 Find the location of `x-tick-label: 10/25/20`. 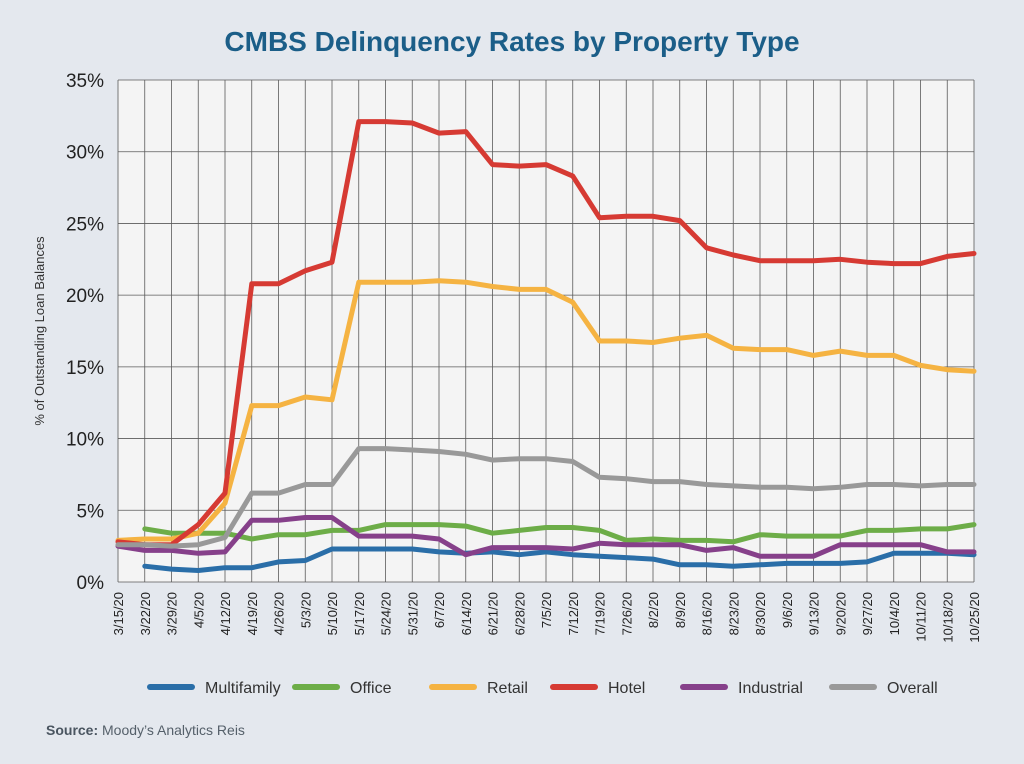

x-tick-label: 10/25/20 is located at coordinates (974, 617).